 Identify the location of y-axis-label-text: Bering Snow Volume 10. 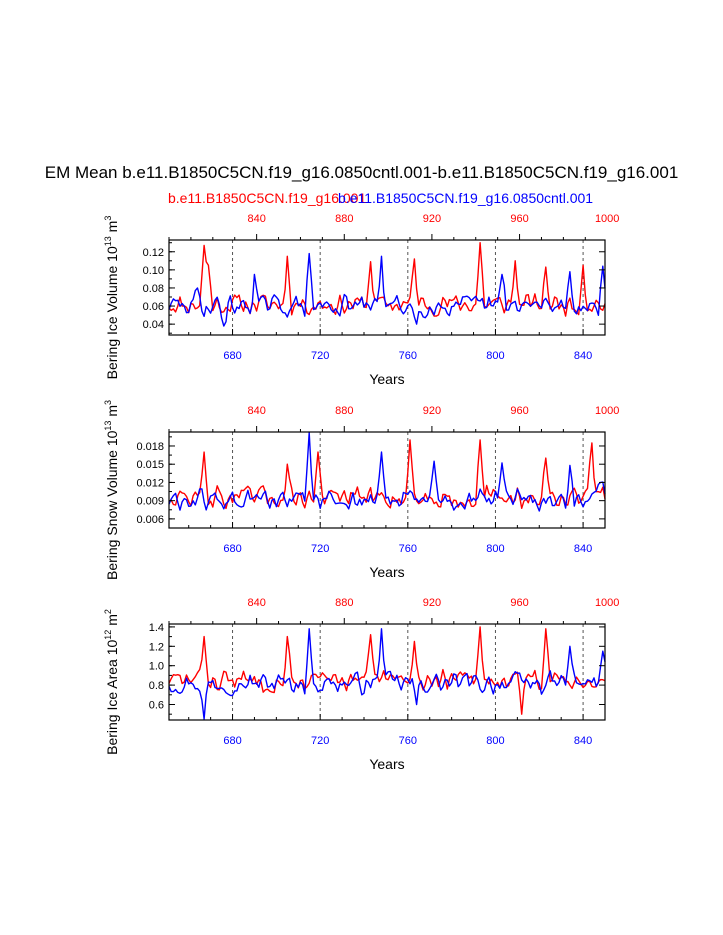
(112, 505).